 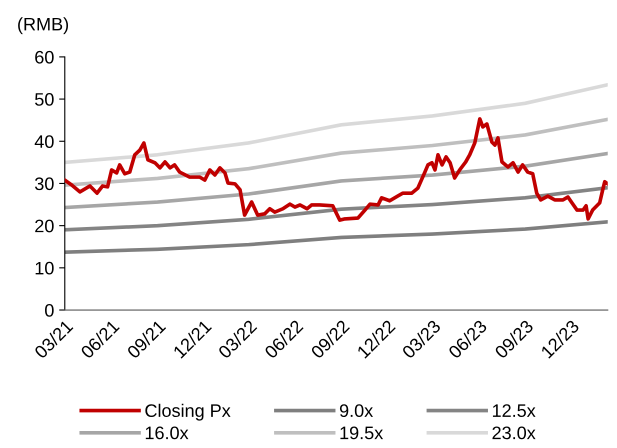 What do you see at coordinates (357, 411) in the screenshot?
I see `legend-label: 9.0x` at bounding box center [357, 411].